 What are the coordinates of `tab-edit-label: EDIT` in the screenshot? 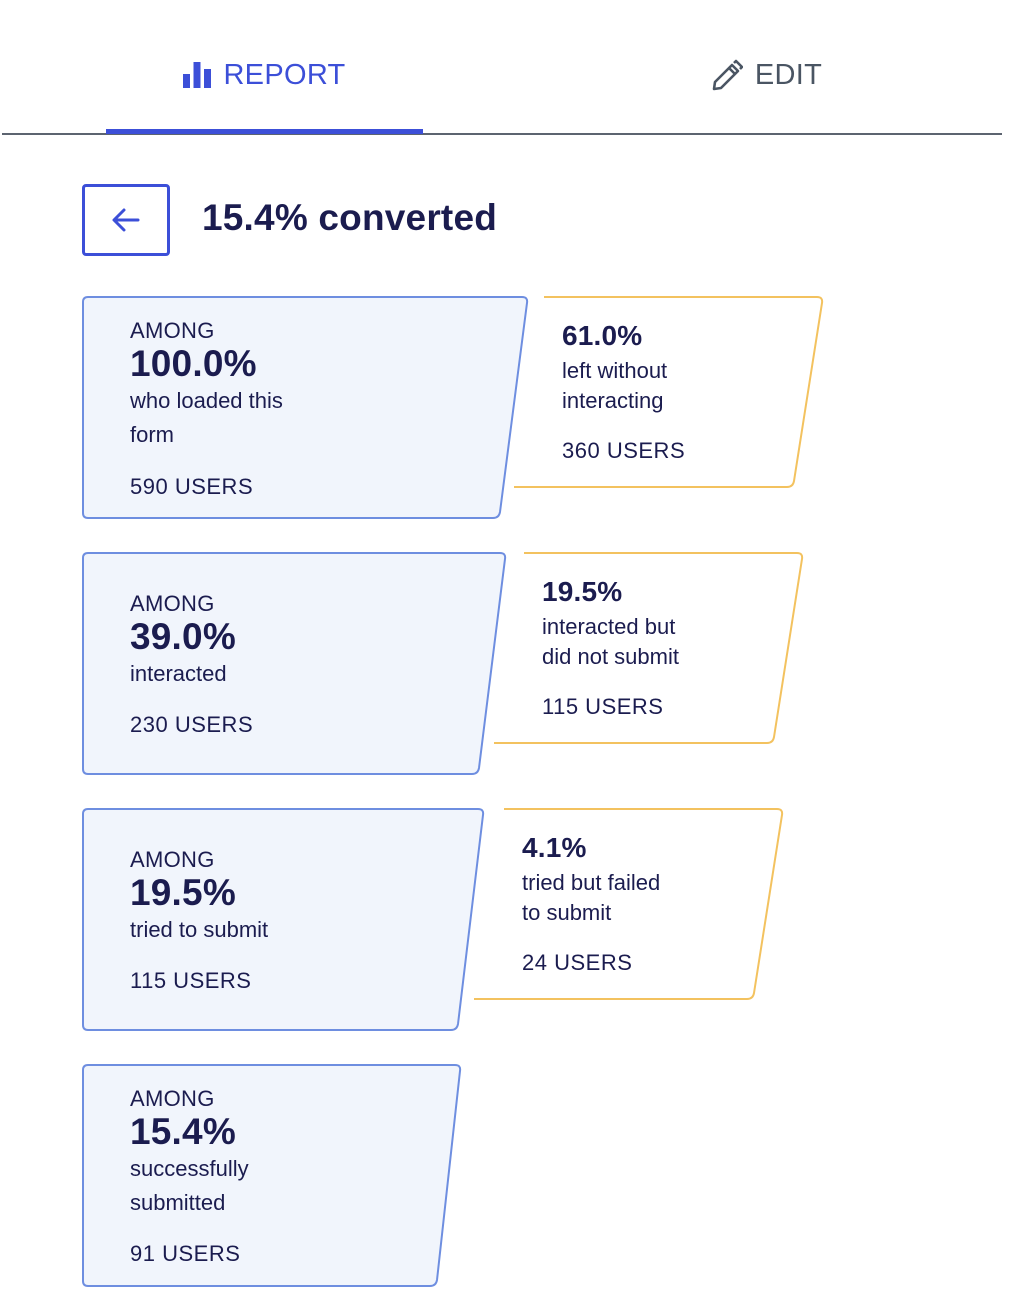 It's located at (788, 75).